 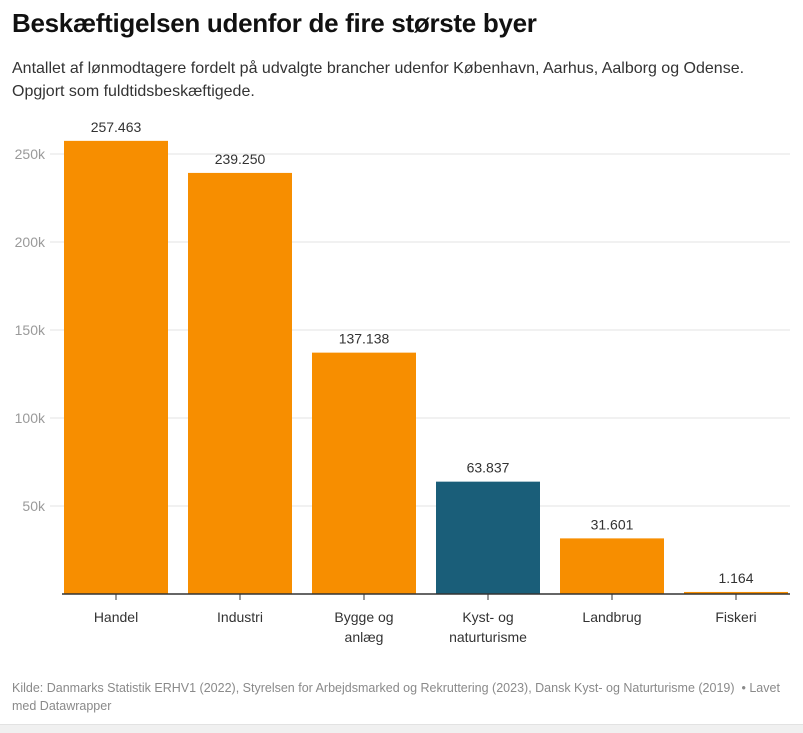 What do you see at coordinates (488, 468) in the screenshot?
I see `value-label: 63.837` at bounding box center [488, 468].